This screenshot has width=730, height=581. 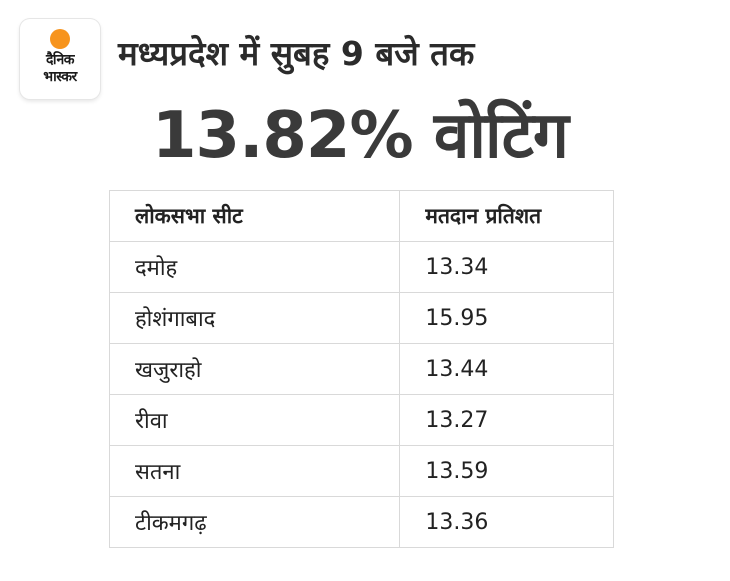 I want to click on table-header-row: लोकसभा सीट मतदान प्रतिशत, so click(x=361, y=216).